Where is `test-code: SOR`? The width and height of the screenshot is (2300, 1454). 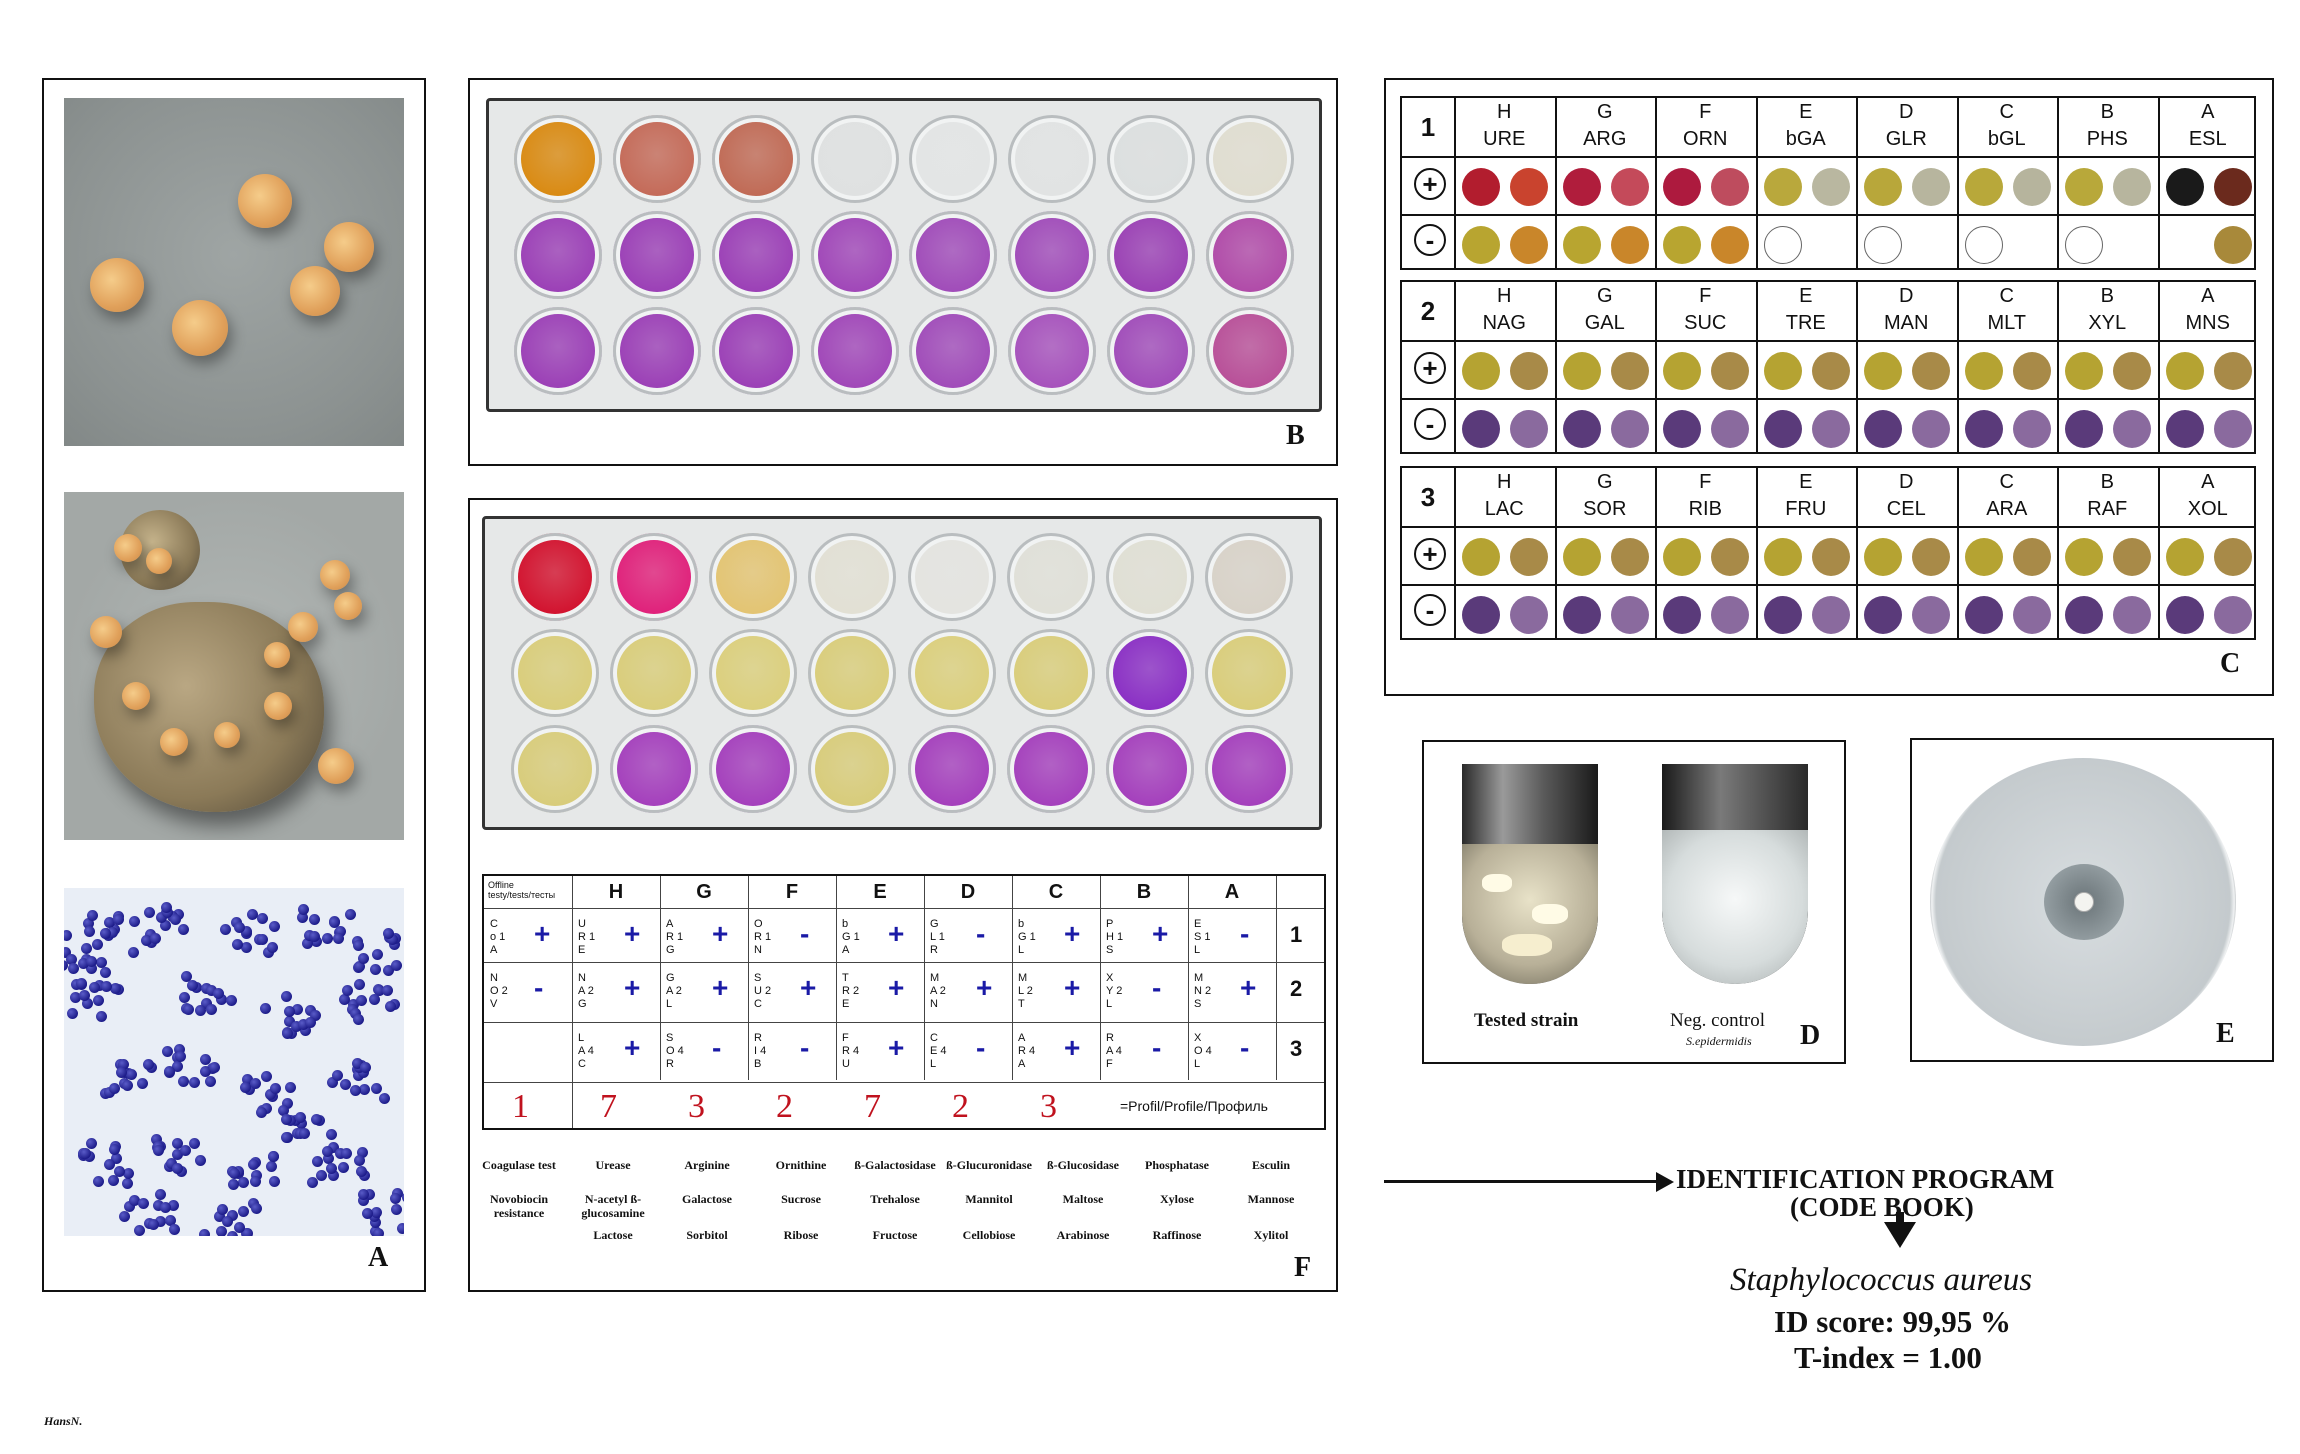
test-code: SOR is located at coordinates (1605, 508).